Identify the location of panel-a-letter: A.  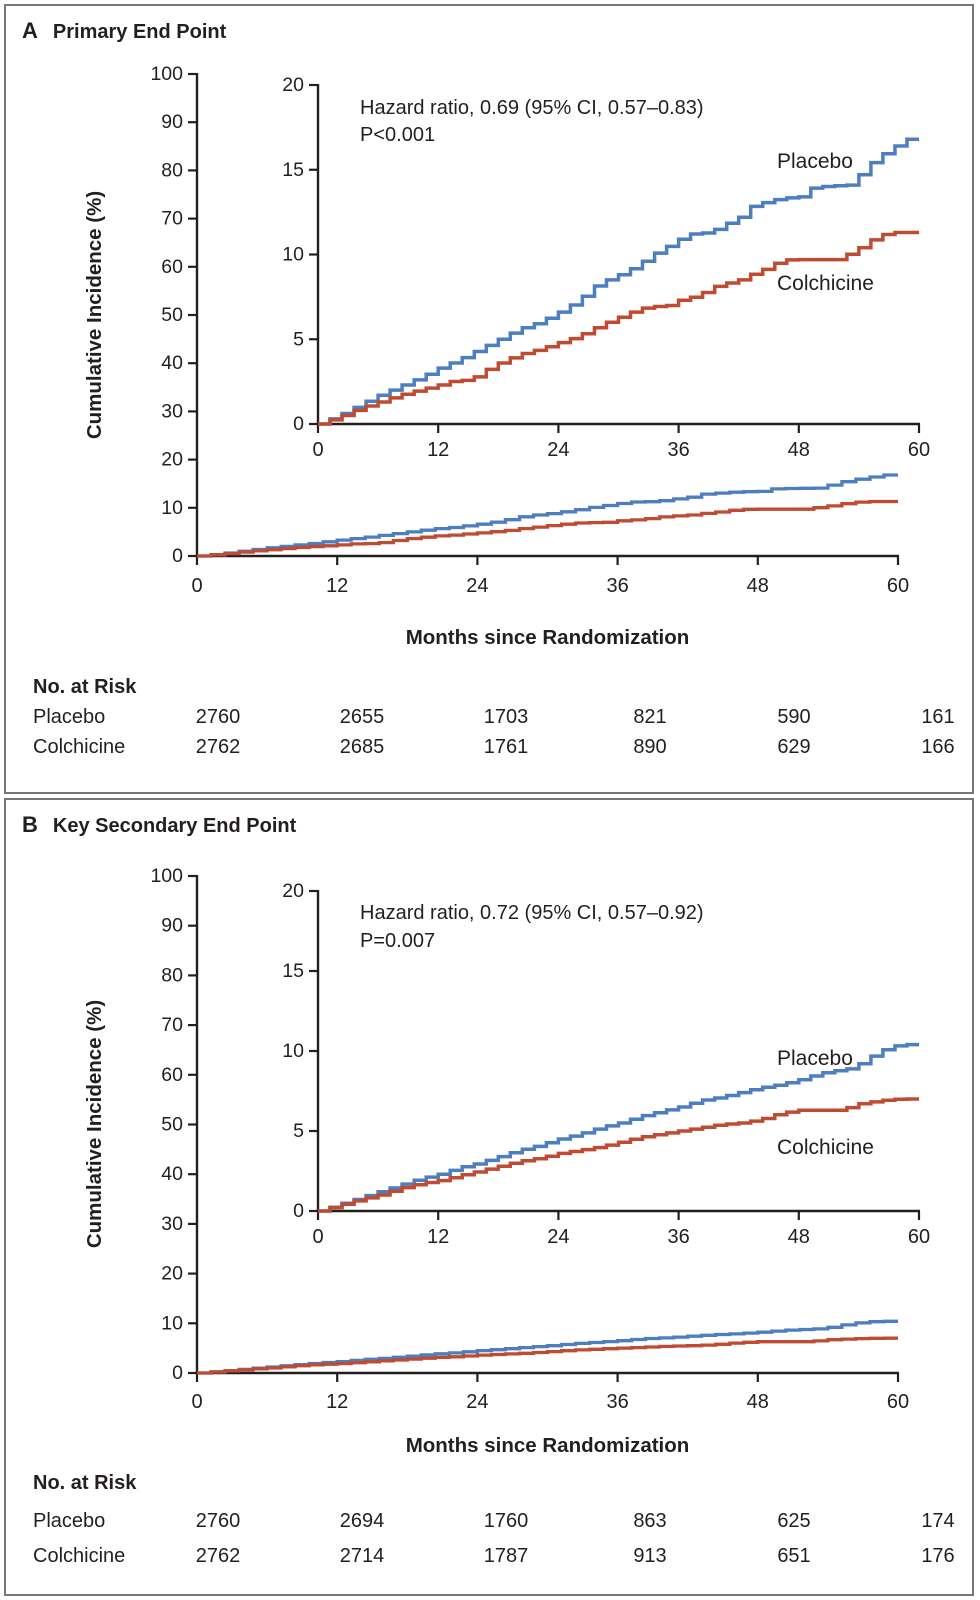
(30, 30).